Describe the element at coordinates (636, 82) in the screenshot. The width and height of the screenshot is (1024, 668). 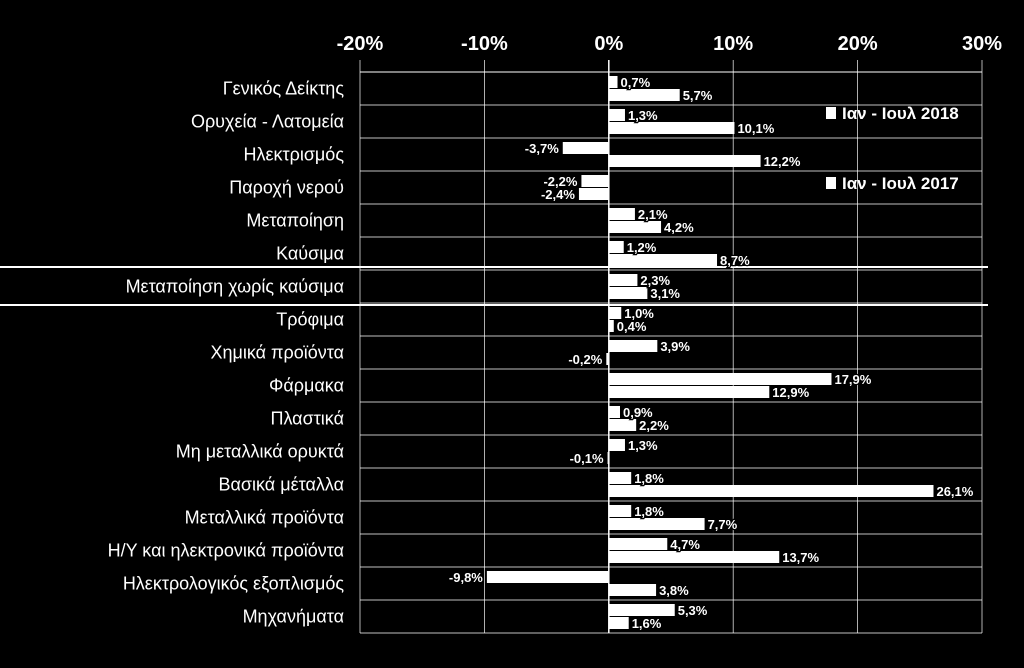
I see `data-label: 0,7%` at that location.